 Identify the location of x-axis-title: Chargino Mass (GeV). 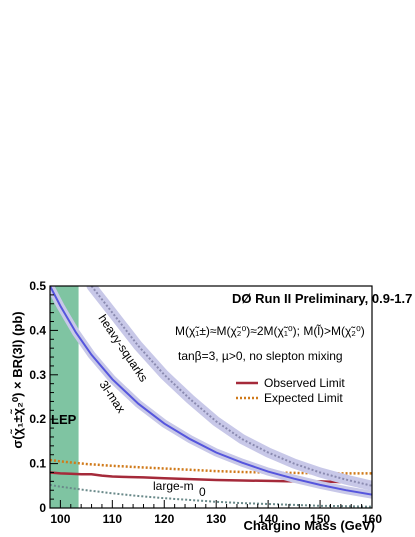
(309, 525).